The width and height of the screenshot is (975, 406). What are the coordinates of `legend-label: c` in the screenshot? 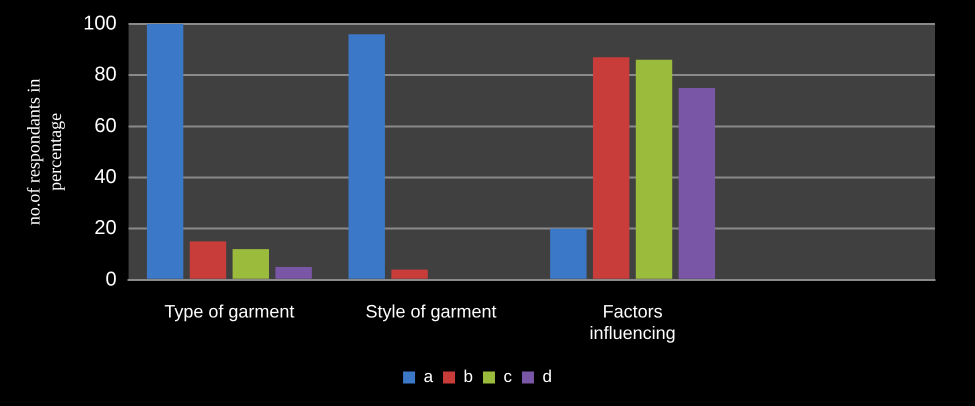 It's located at (507, 376).